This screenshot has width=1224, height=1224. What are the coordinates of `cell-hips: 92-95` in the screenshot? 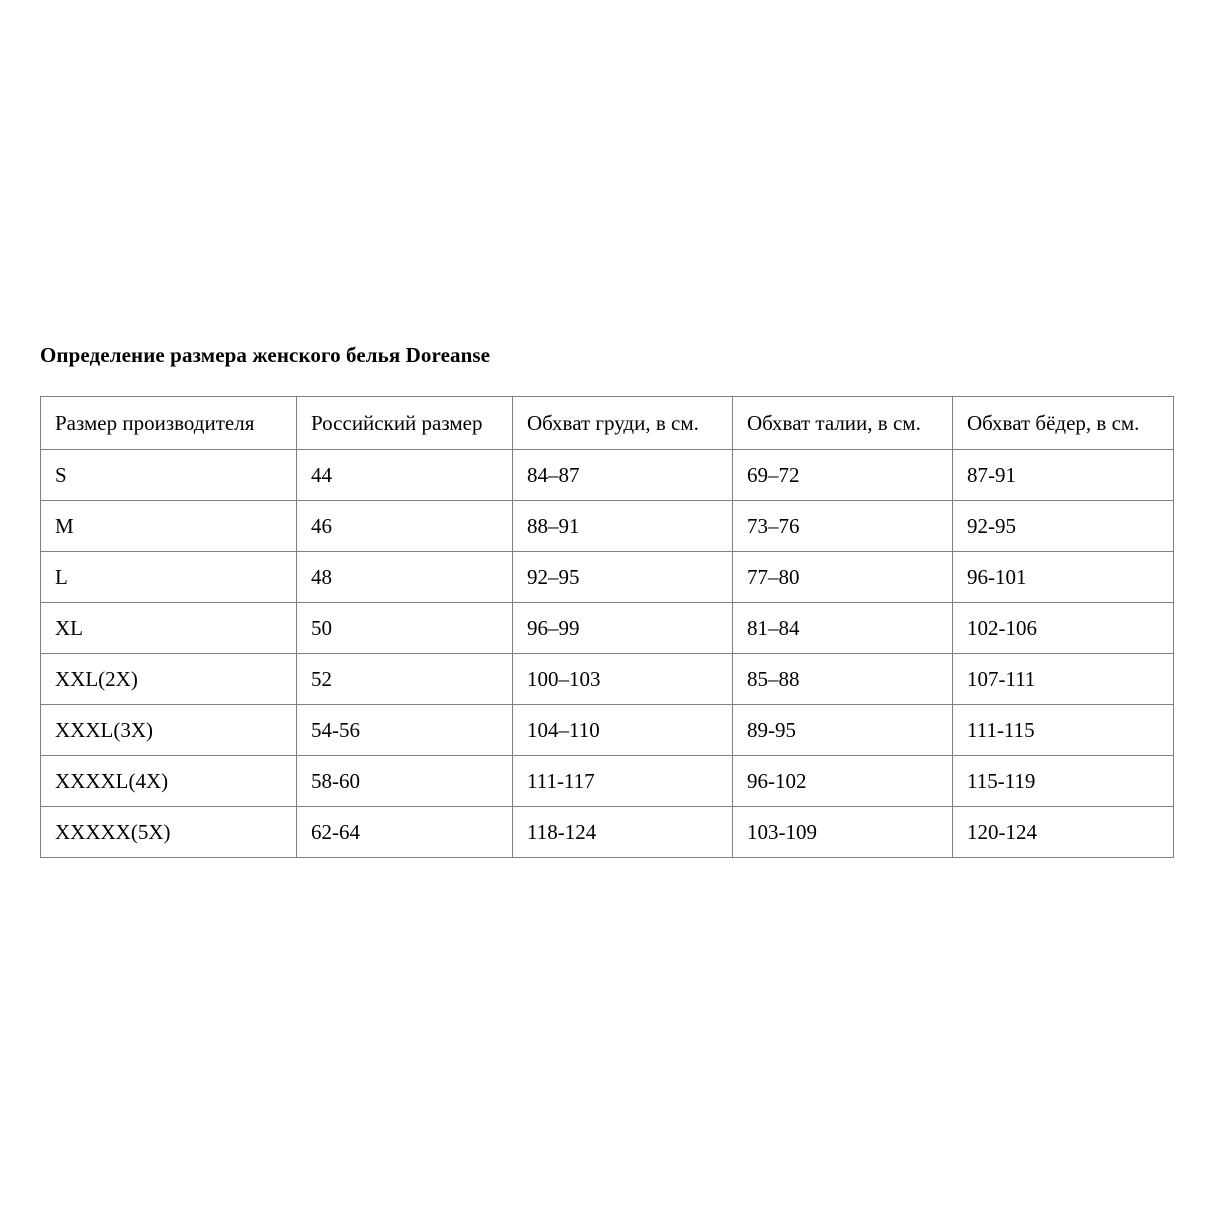 It's located at (1063, 526).